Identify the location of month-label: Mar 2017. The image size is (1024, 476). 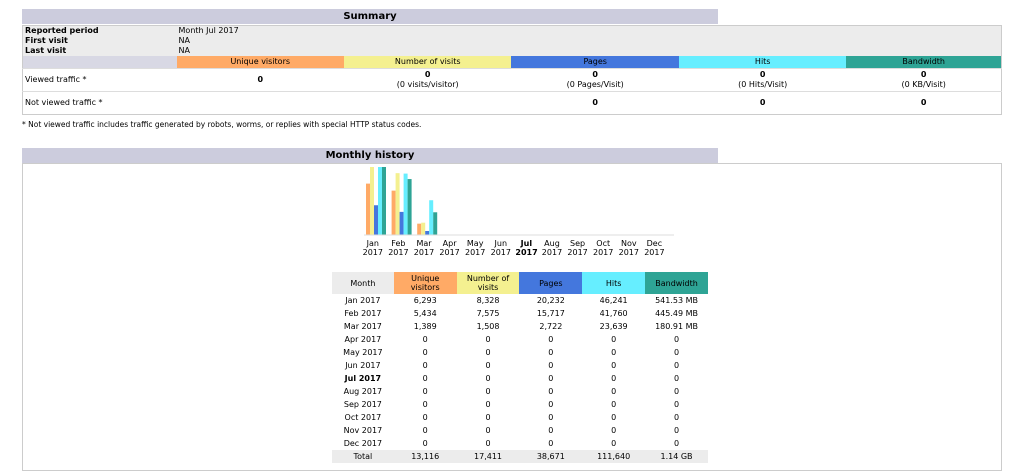
(424, 248).